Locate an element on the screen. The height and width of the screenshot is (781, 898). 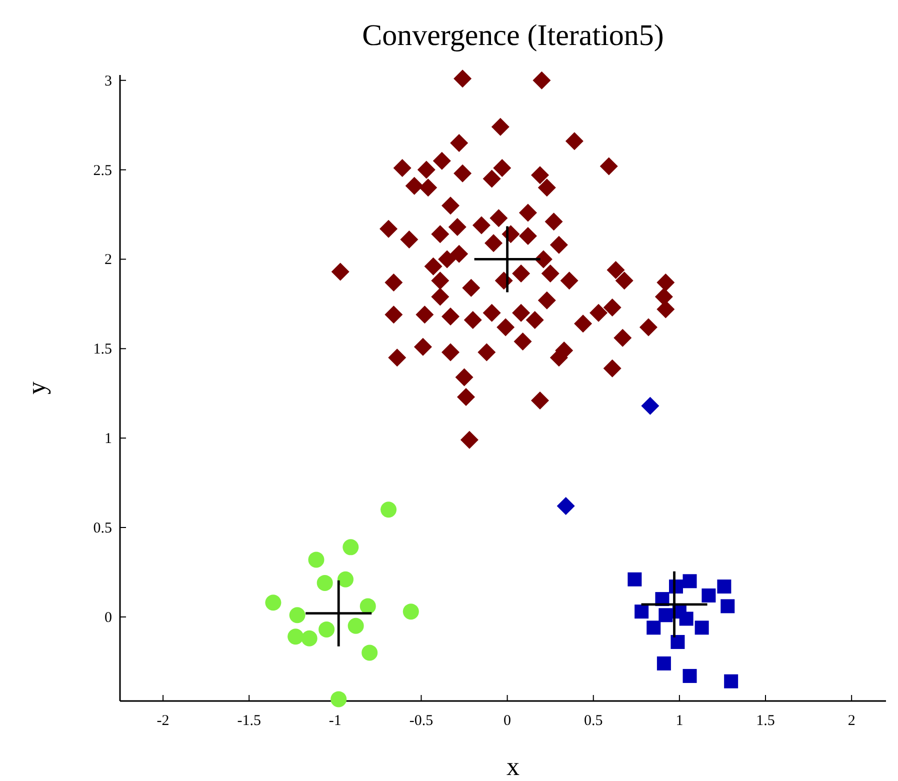
x-tick-label: -1 is located at coordinates (335, 721).